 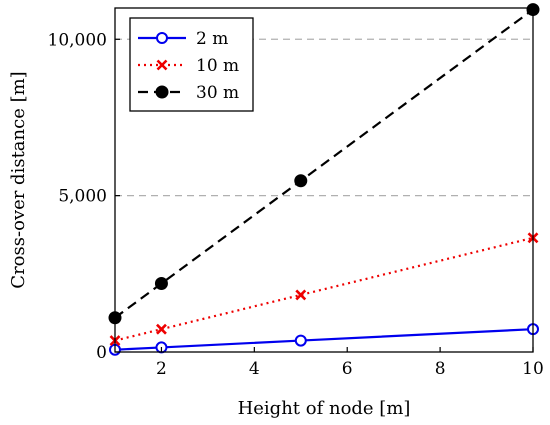 What do you see at coordinates (347, 369) in the screenshot?
I see `x-tick-label: 6` at bounding box center [347, 369].